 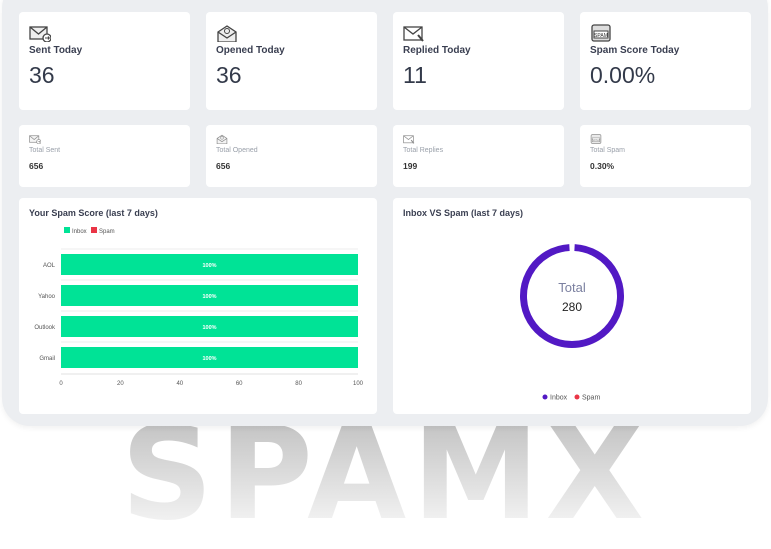 I want to click on donut-chart: Total 280 Inbox Spam, so click(x=572, y=323).